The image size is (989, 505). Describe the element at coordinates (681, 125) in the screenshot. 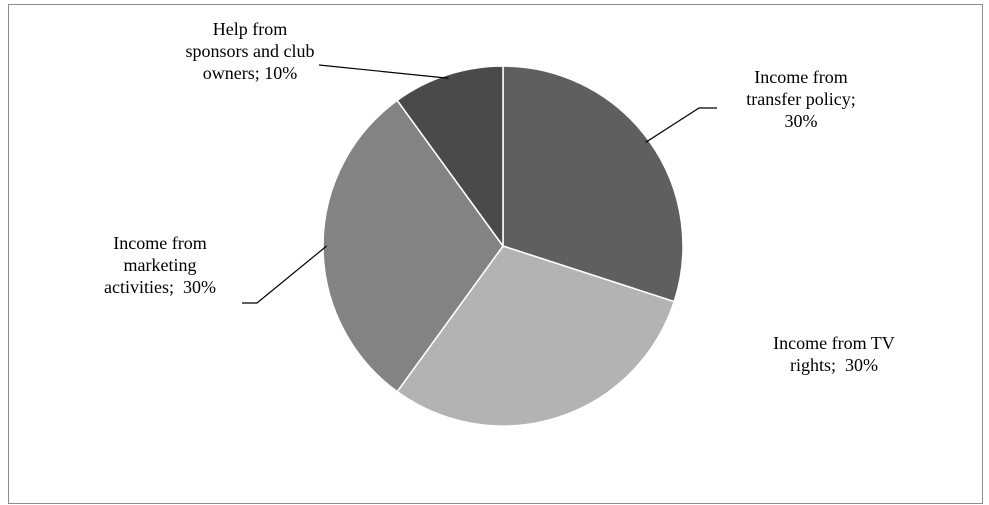

I see `leader-line-transfer` at that location.